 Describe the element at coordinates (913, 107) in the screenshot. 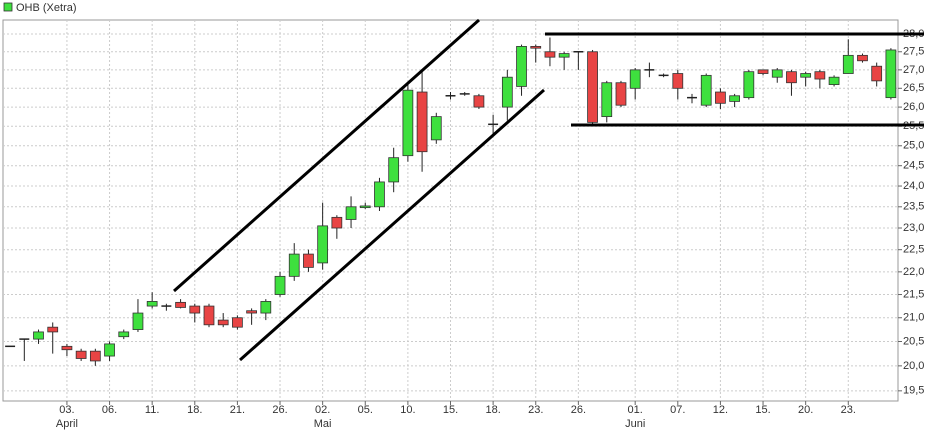

I see `y-tick-label: 26,0` at that location.